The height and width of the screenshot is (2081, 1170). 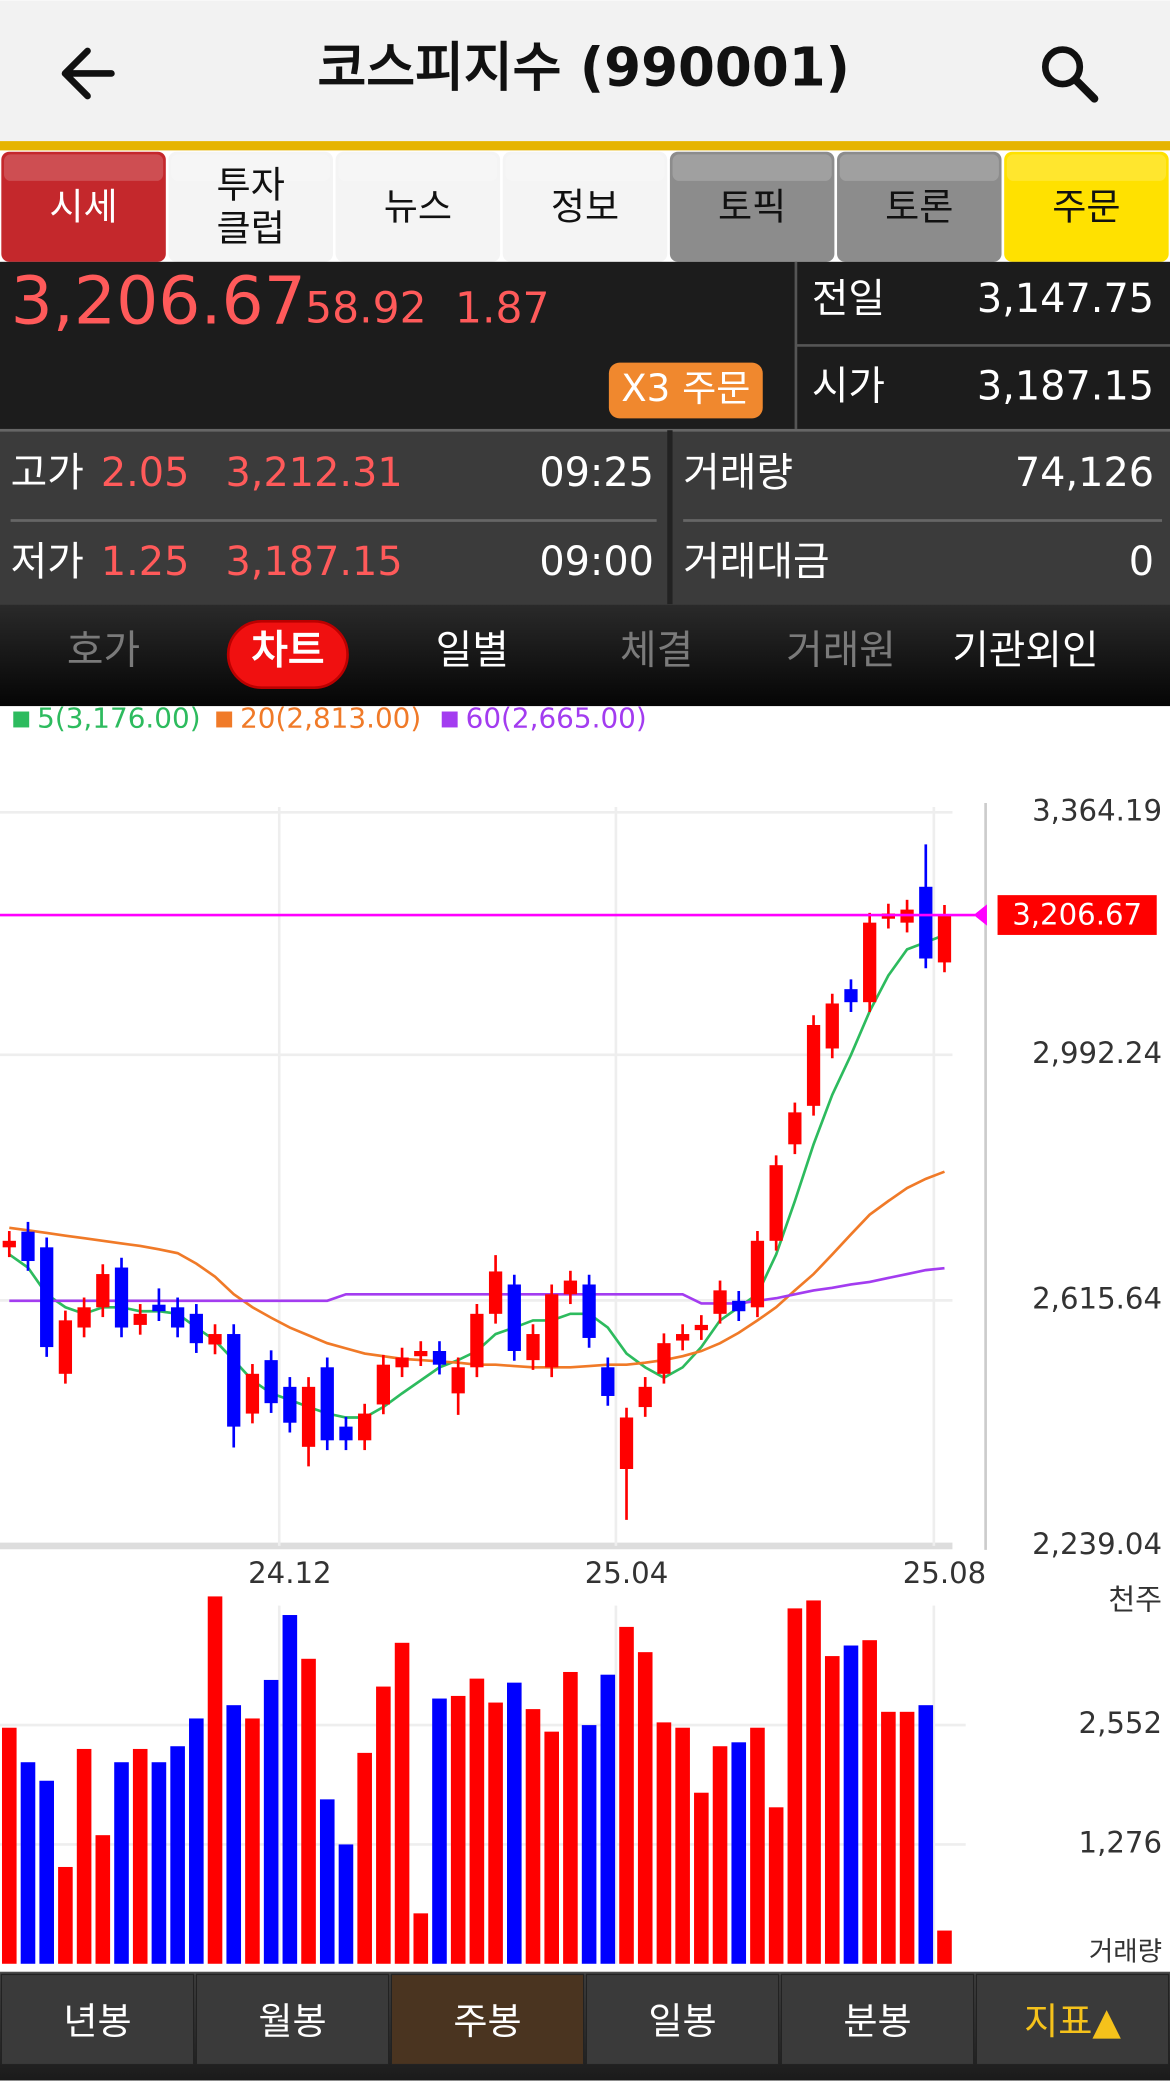 What do you see at coordinates (1121, 1723) in the screenshot?
I see `volume-tick-label: 2,552` at bounding box center [1121, 1723].